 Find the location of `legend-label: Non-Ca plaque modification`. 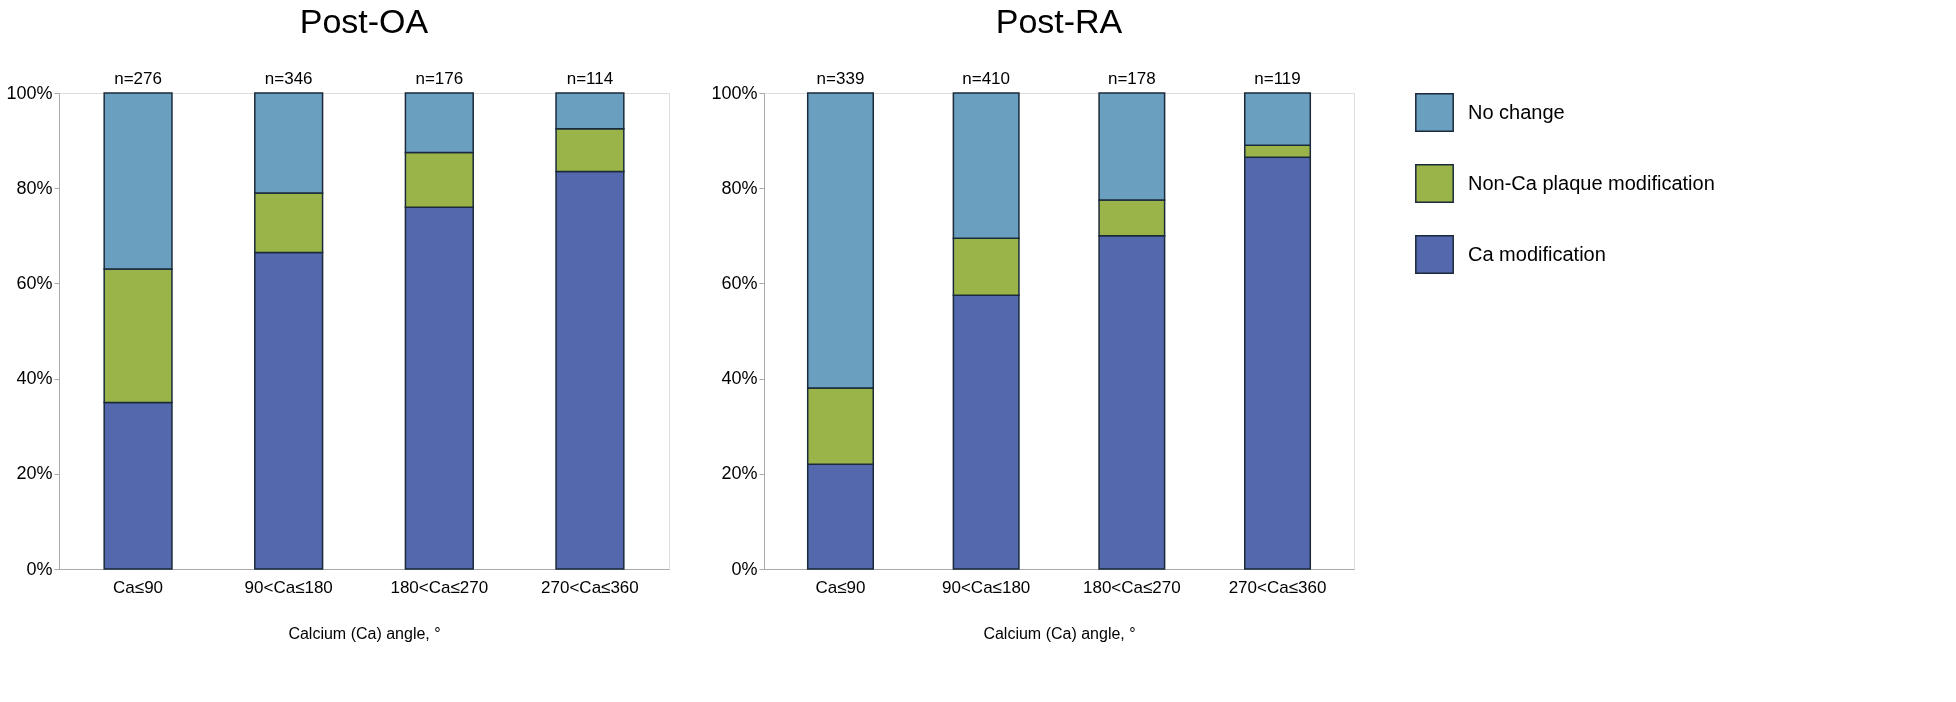

legend-label: Non-Ca plaque modification is located at coordinates (1591, 182).